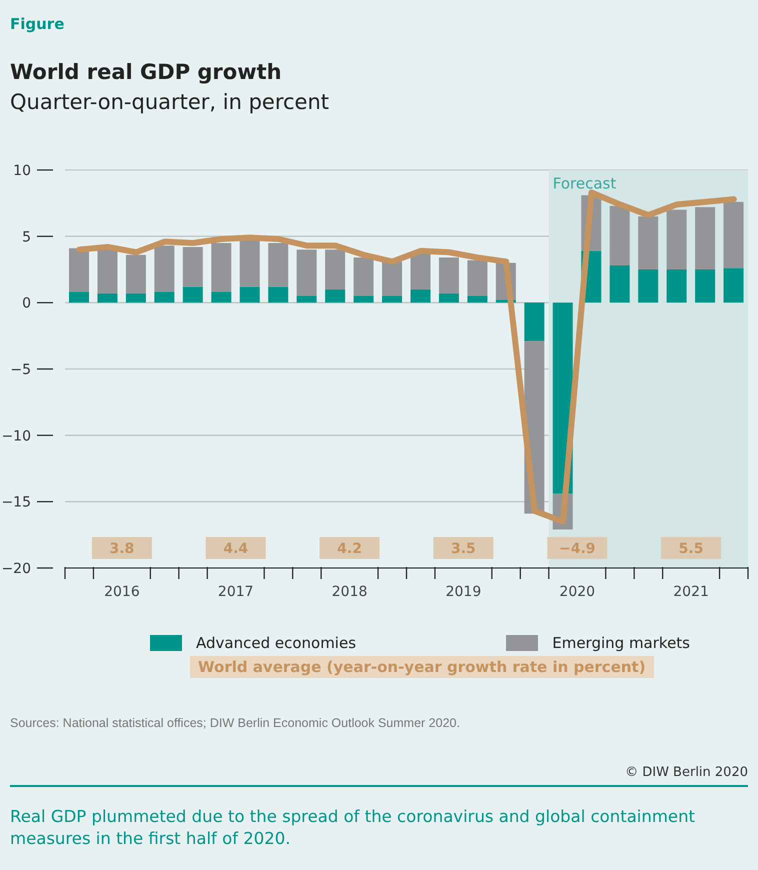 Image resolution: width=758 pixels, height=870 pixels. I want to click on text: Real GDP plummeted due to the spread of the coronavirus and global containment measures in the first half of 2020., so click(353, 828).